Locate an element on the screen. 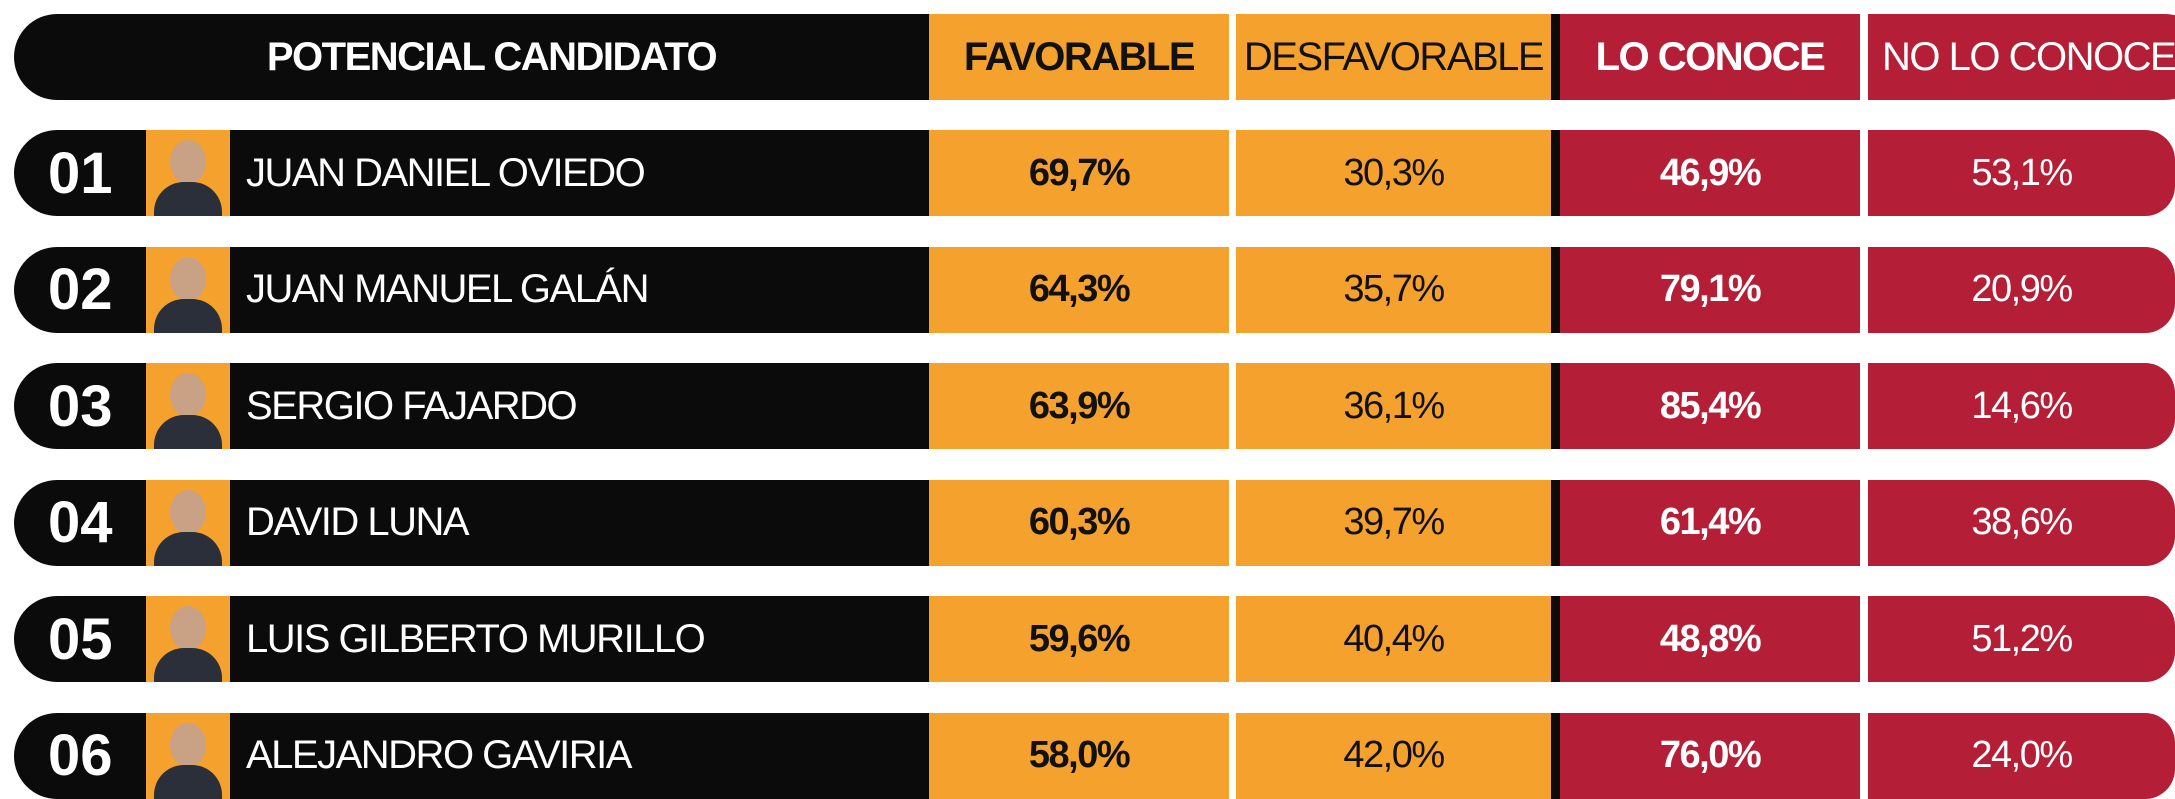 This screenshot has width=2175, height=799. candidate-name: LUIS GILBERTO MURILLO is located at coordinates (579, 639).